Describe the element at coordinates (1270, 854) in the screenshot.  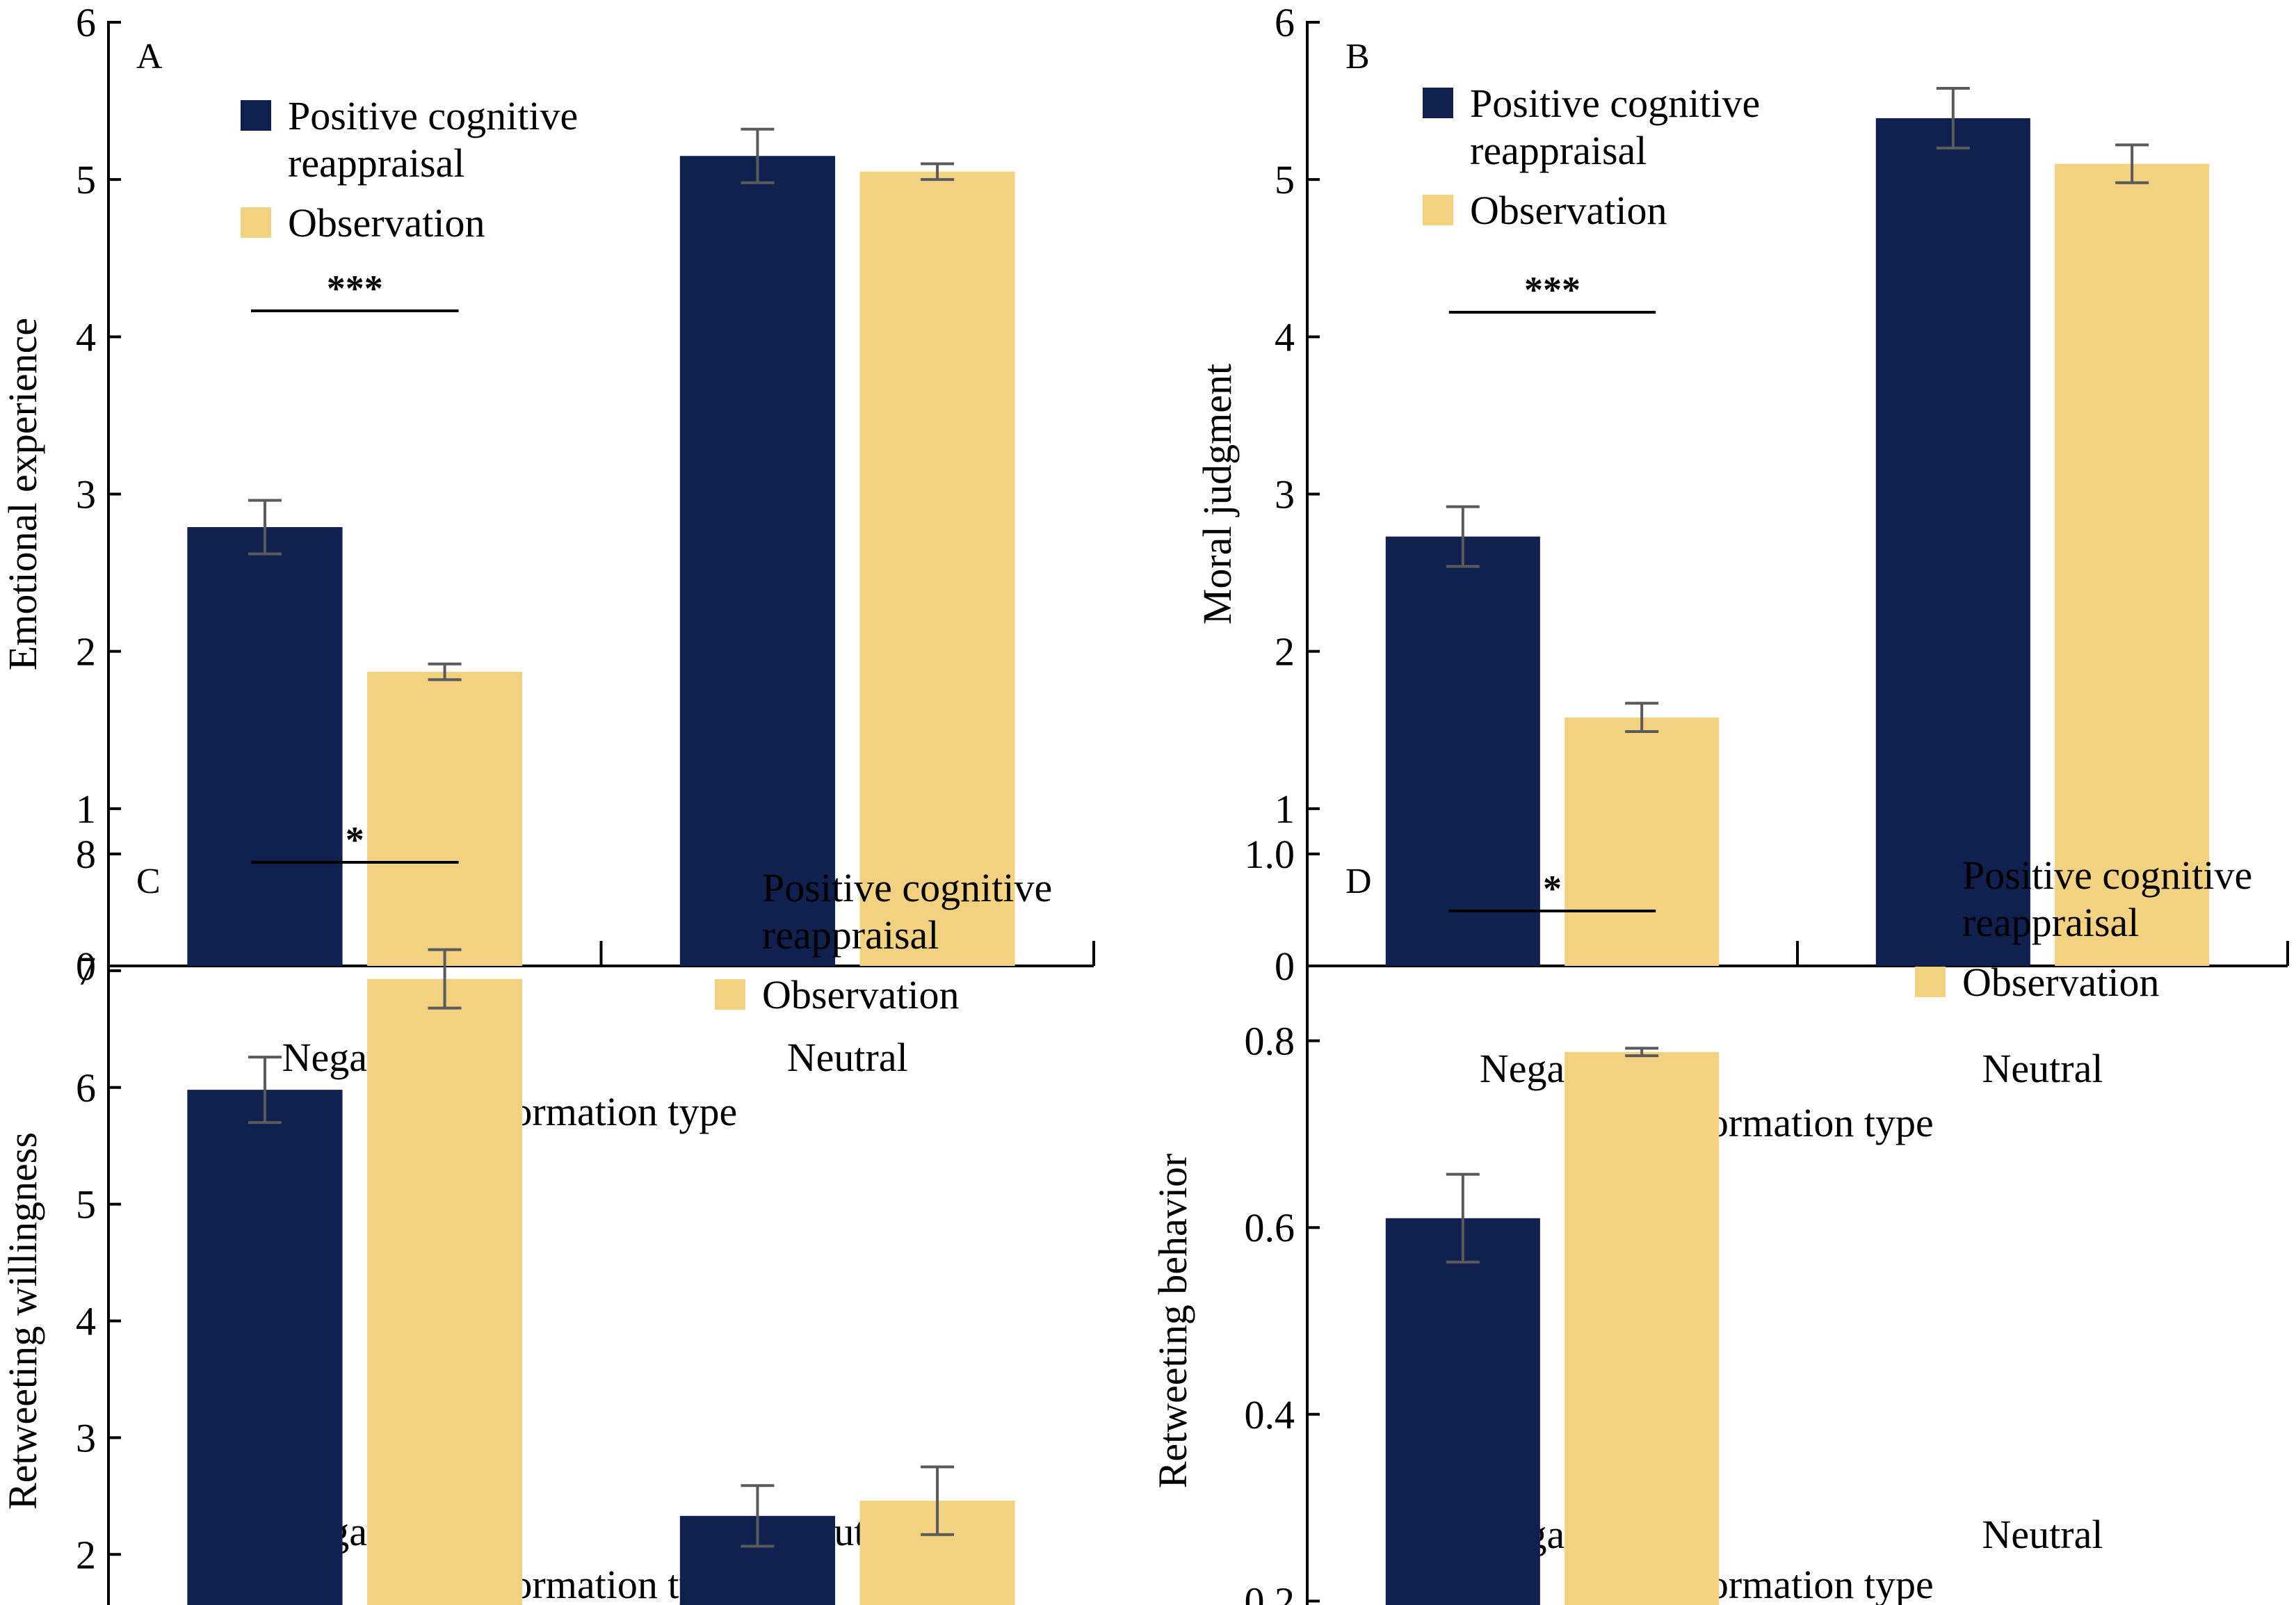
I see `y-tick-label: 1.0` at that location.